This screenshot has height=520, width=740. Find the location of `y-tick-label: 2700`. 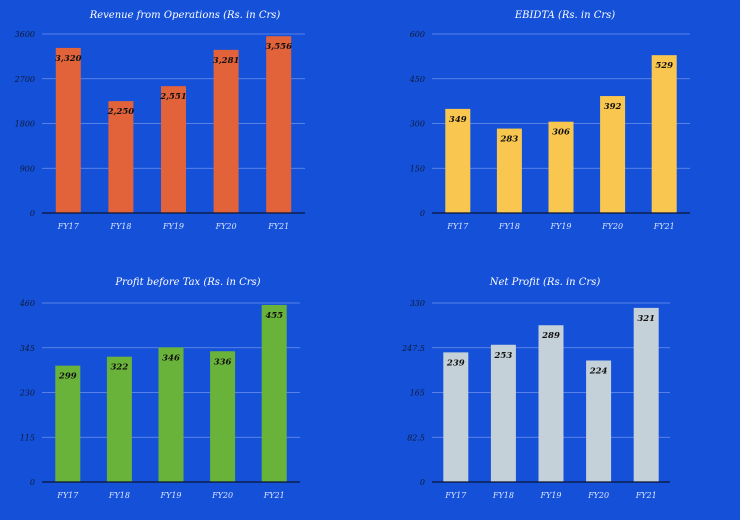

y-tick-label: 2700 is located at coordinates (24, 79).